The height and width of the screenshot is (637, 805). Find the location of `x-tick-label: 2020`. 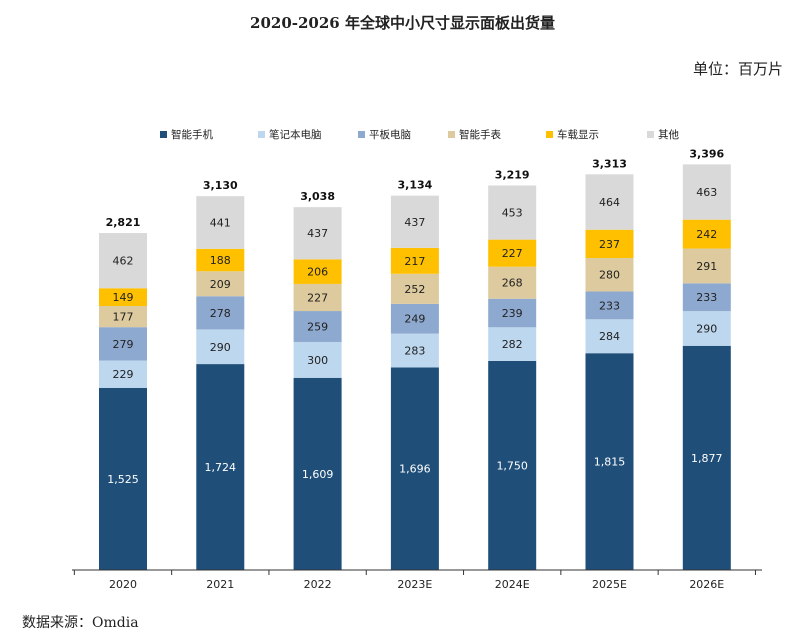

x-tick-label: 2020 is located at coordinates (123, 584).